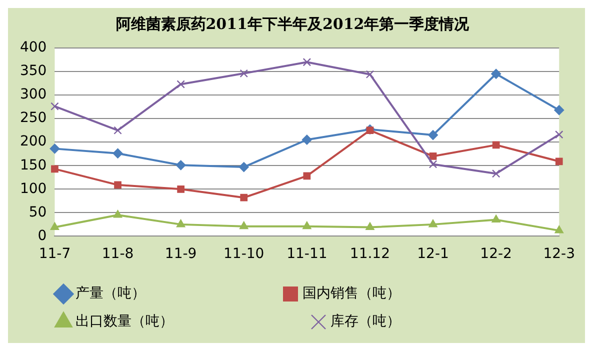 This screenshot has height=351, width=593. I want to click on chart-title: 阿维菌素原药2011年下半年及2012年第一季度情况, so click(293, 23).